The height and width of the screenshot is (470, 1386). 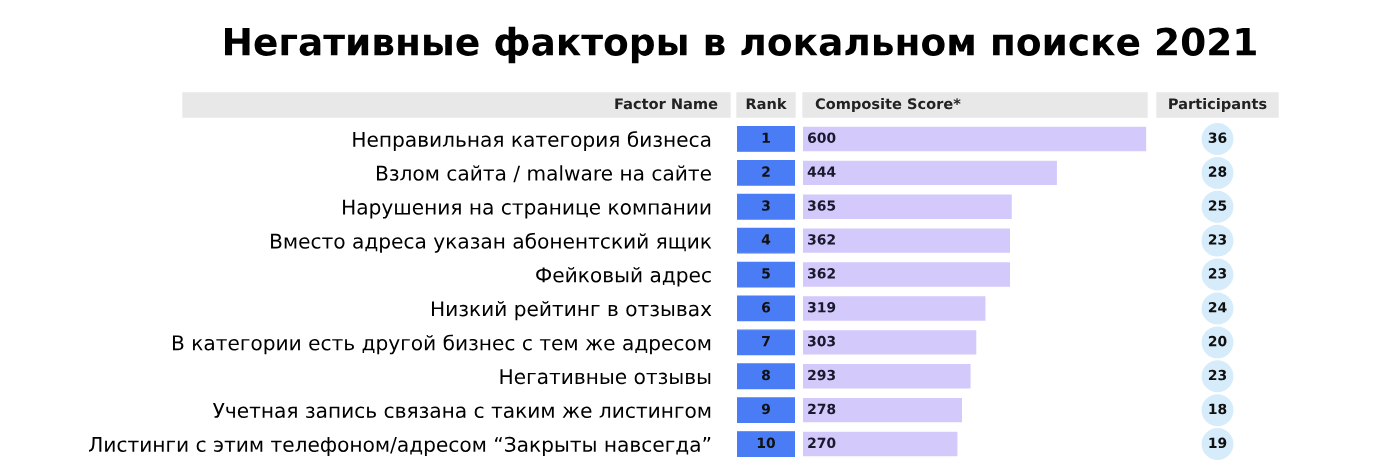 What do you see at coordinates (766, 205) in the screenshot?
I see `data-label: 3` at bounding box center [766, 205].